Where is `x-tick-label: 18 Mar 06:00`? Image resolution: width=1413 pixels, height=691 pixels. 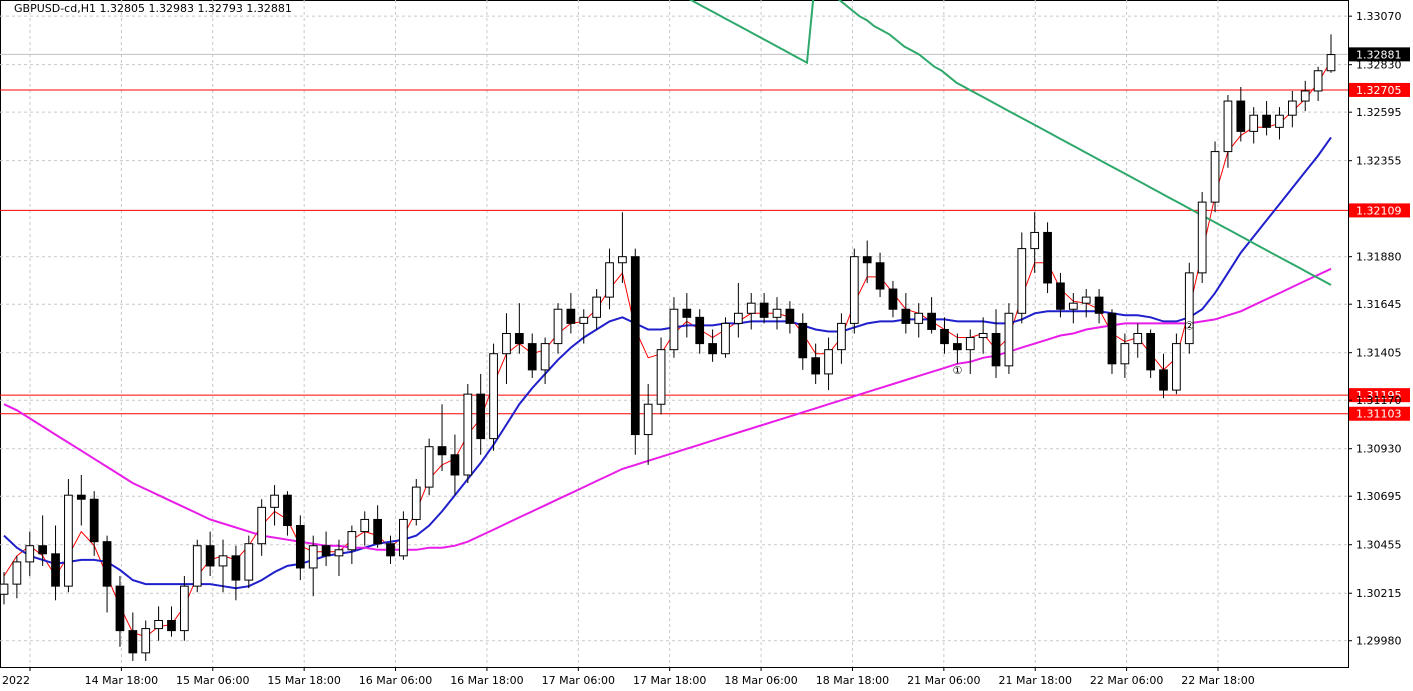
x-tick-label: 18 Mar 06:00 is located at coordinates (760, 680).